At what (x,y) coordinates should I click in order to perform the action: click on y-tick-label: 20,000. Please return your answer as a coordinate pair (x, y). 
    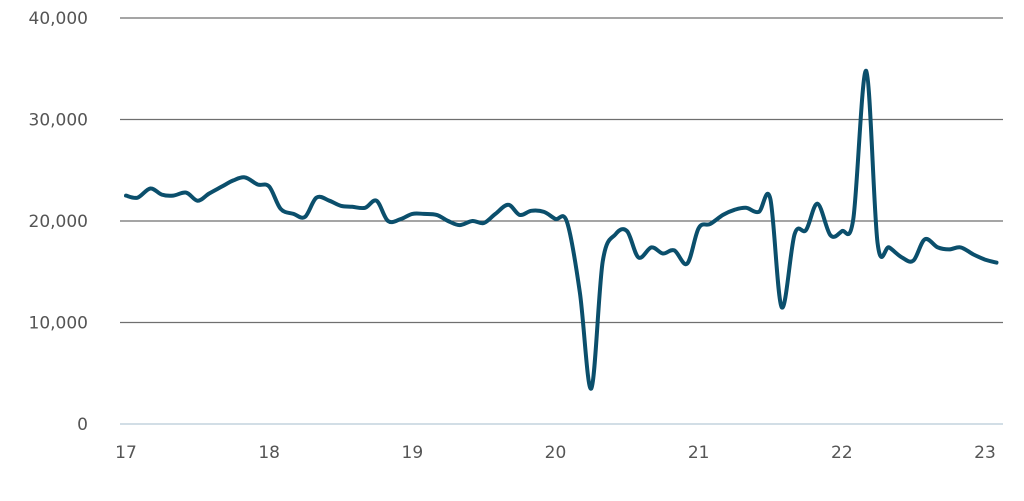
    Looking at the image, I should click on (58, 222).